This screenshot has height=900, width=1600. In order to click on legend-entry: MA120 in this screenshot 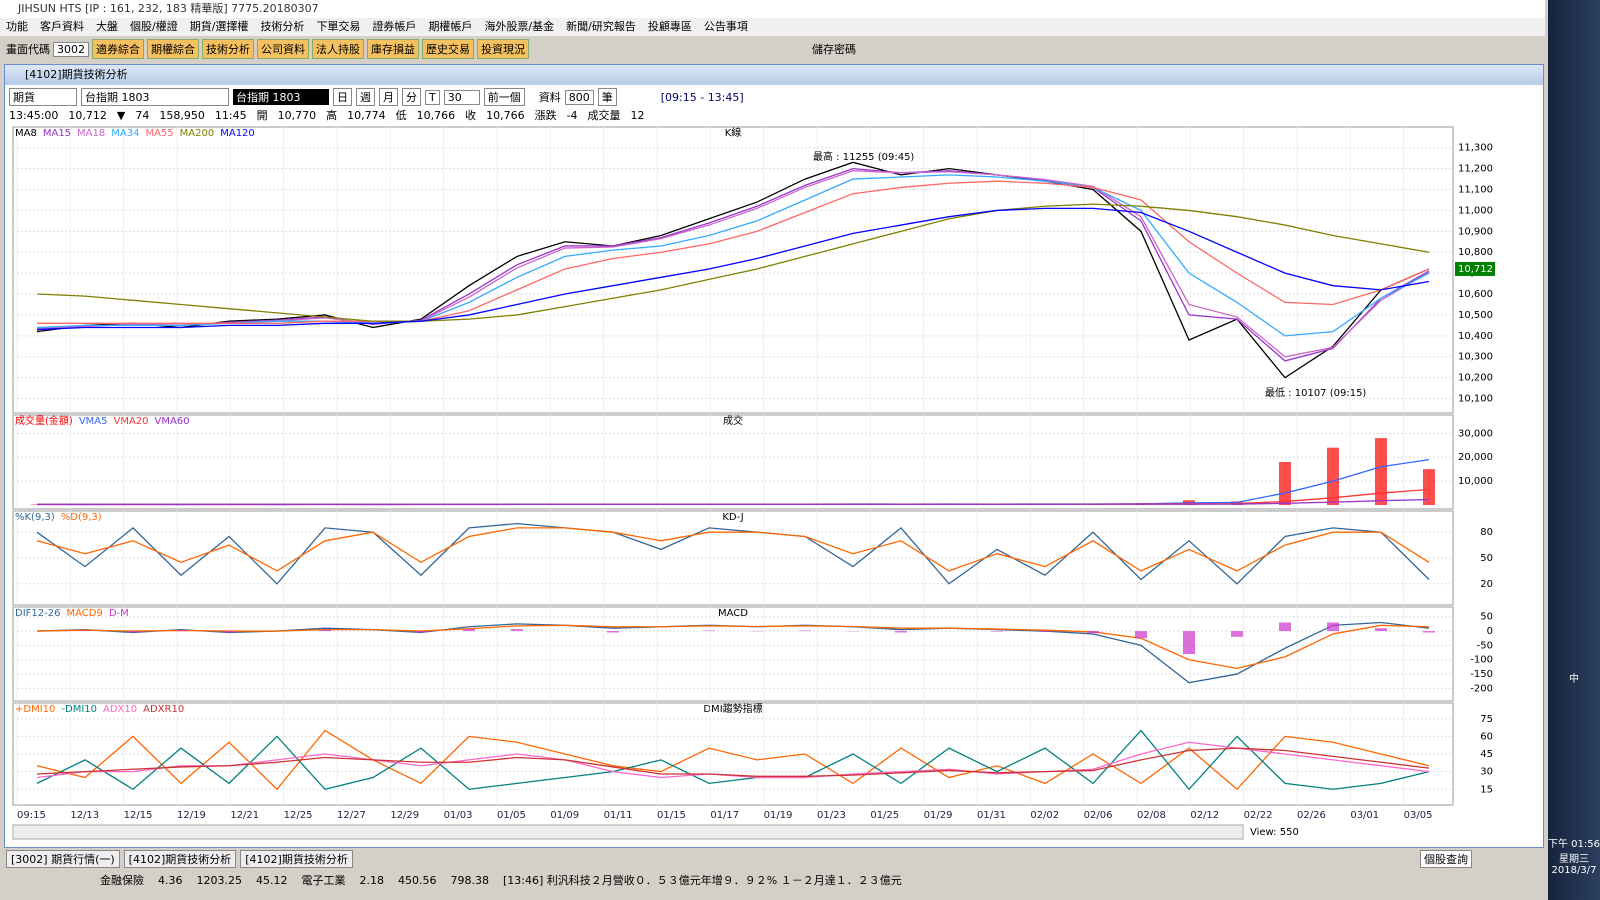, I will do `click(237, 133)`.